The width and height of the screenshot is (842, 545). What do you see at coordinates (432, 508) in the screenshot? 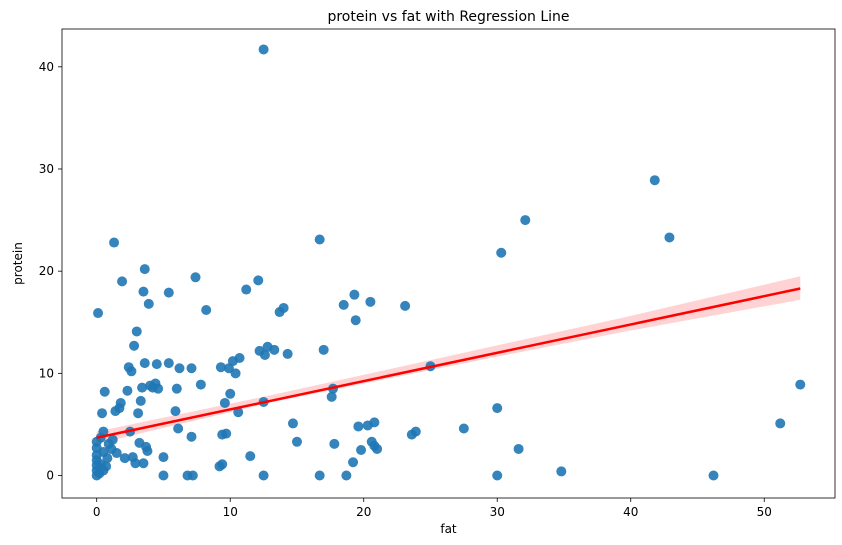
I see `x-axis-ticks: 0 10 20 30 40 50` at bounding box center [432, 508].